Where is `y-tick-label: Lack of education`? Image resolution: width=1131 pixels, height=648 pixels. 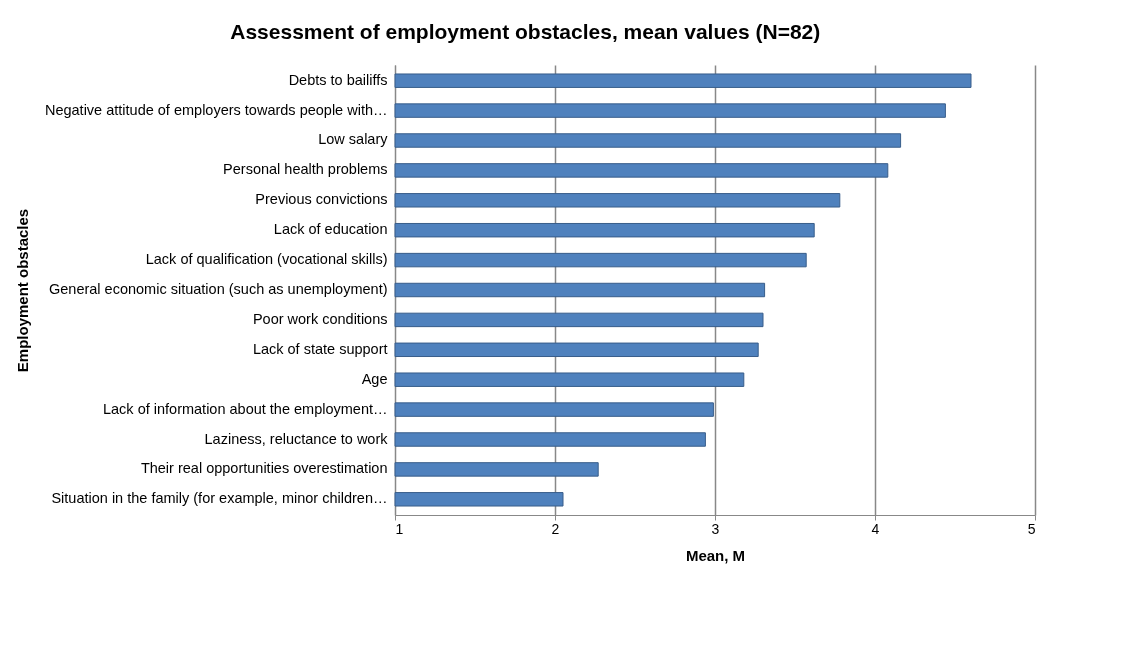
y-tick-label: Lack of education is located at coordinates (330, 229).